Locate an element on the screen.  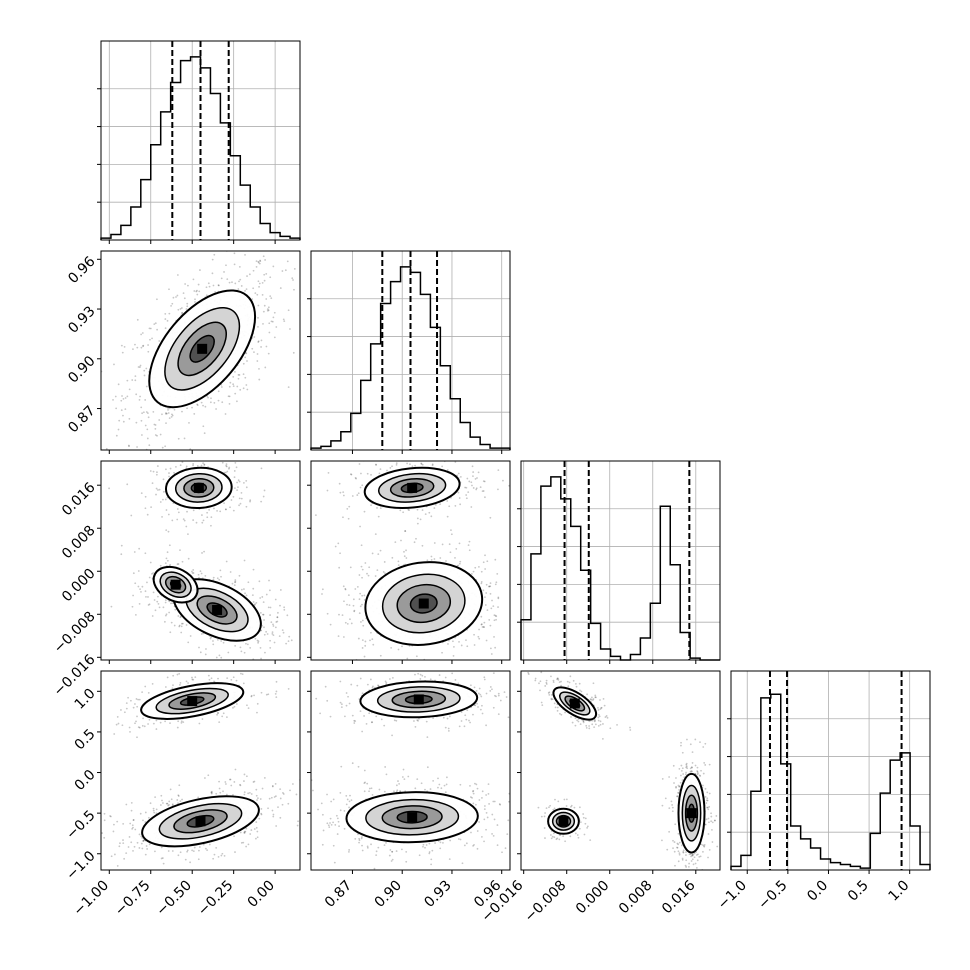
density-peak is located at coordinates (175, 584).